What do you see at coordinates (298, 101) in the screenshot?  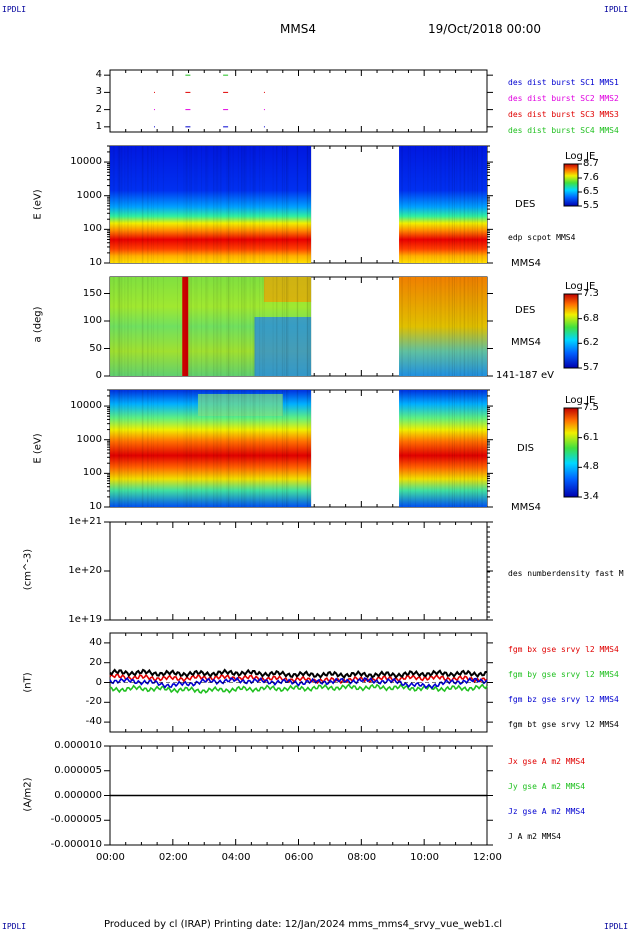 I see `burst-frame` at bounding box center [298, 101].